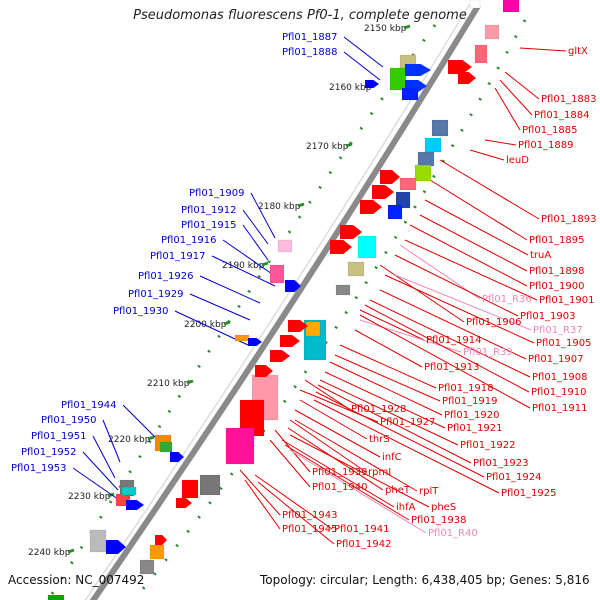 This screenshot has width=600, height=600. What do you see at coordinates (463, 302) in the screenshot?
I see `leader-line-pfl01-r37` at bounding box center [463, 302].